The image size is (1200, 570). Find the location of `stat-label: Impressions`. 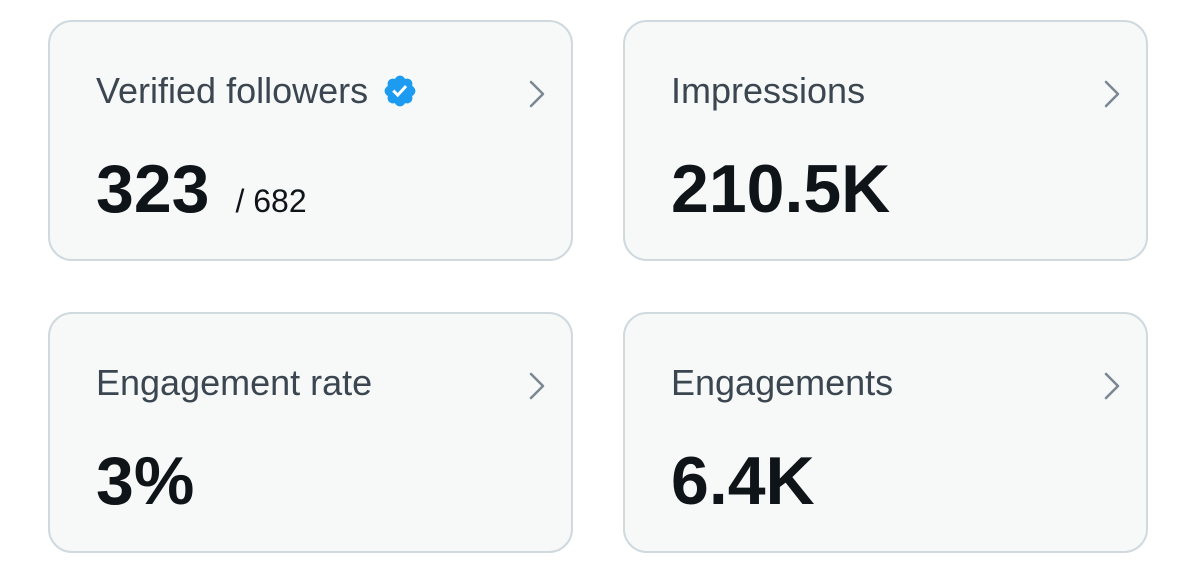

stat-label: Impressions is located at coordinates (768, 90).